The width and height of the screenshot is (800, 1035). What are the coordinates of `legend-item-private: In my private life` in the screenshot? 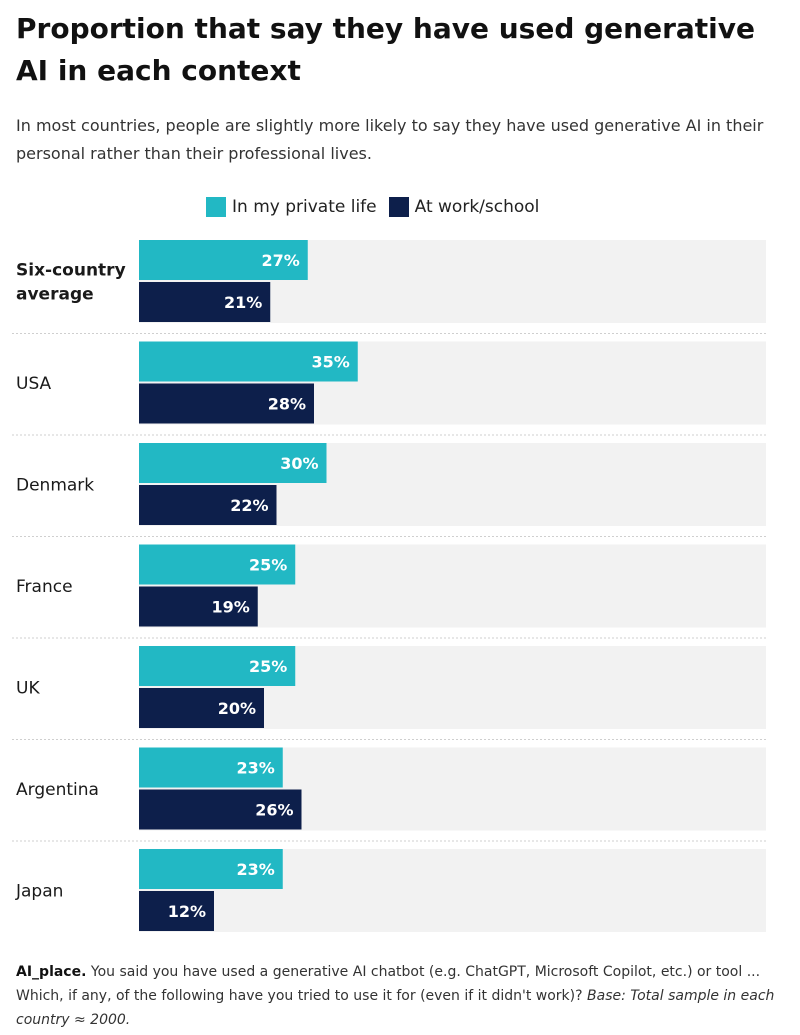 It's located at (291, 207).